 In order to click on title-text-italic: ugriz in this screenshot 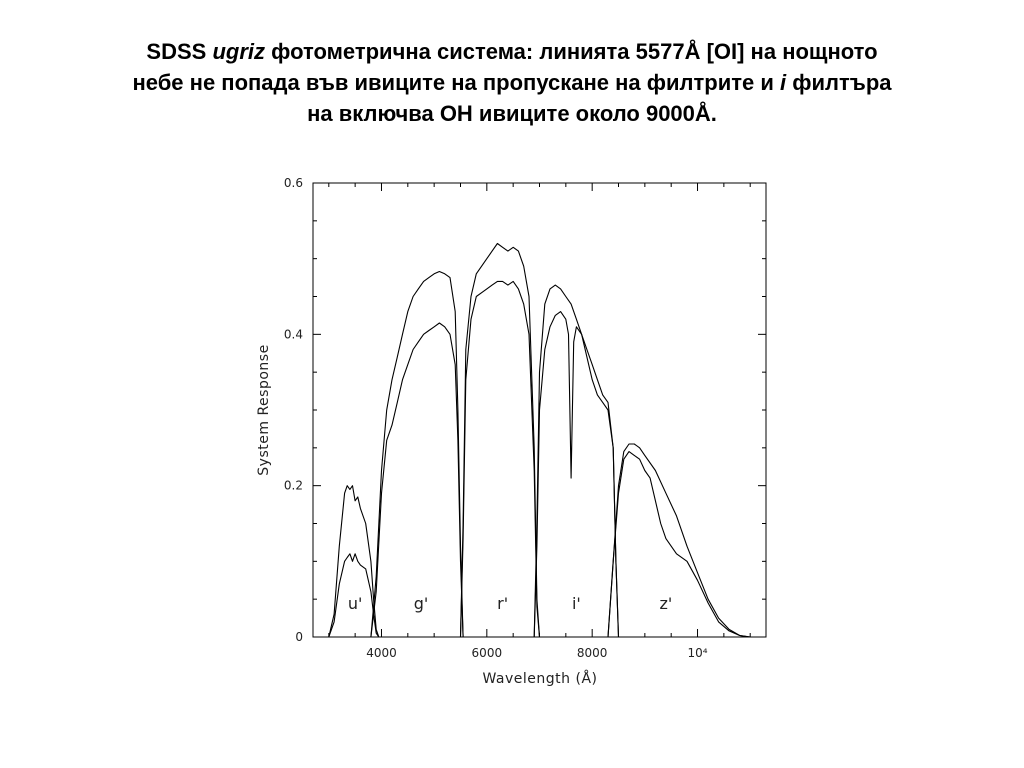, I will do `click(239, 51)`.